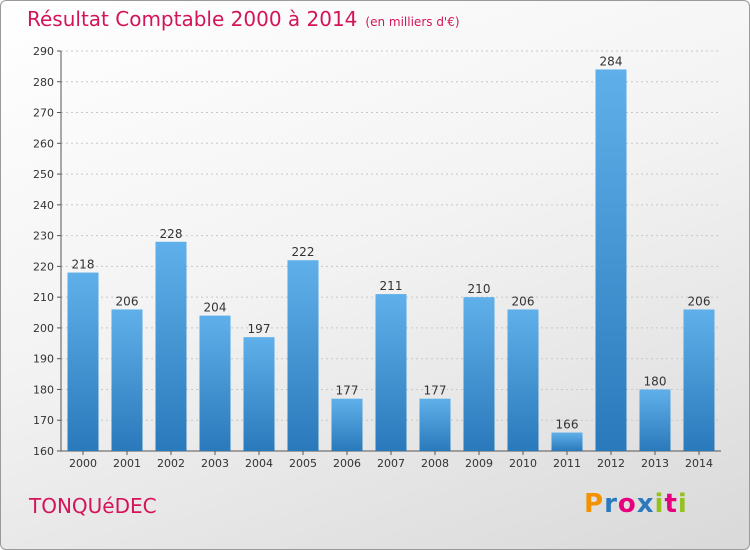 The height and width of the screenshot is (550, 750). Describe the element at coordinates (479, 289) in the screenshot. I see `data-label-2009: 210` at that location.